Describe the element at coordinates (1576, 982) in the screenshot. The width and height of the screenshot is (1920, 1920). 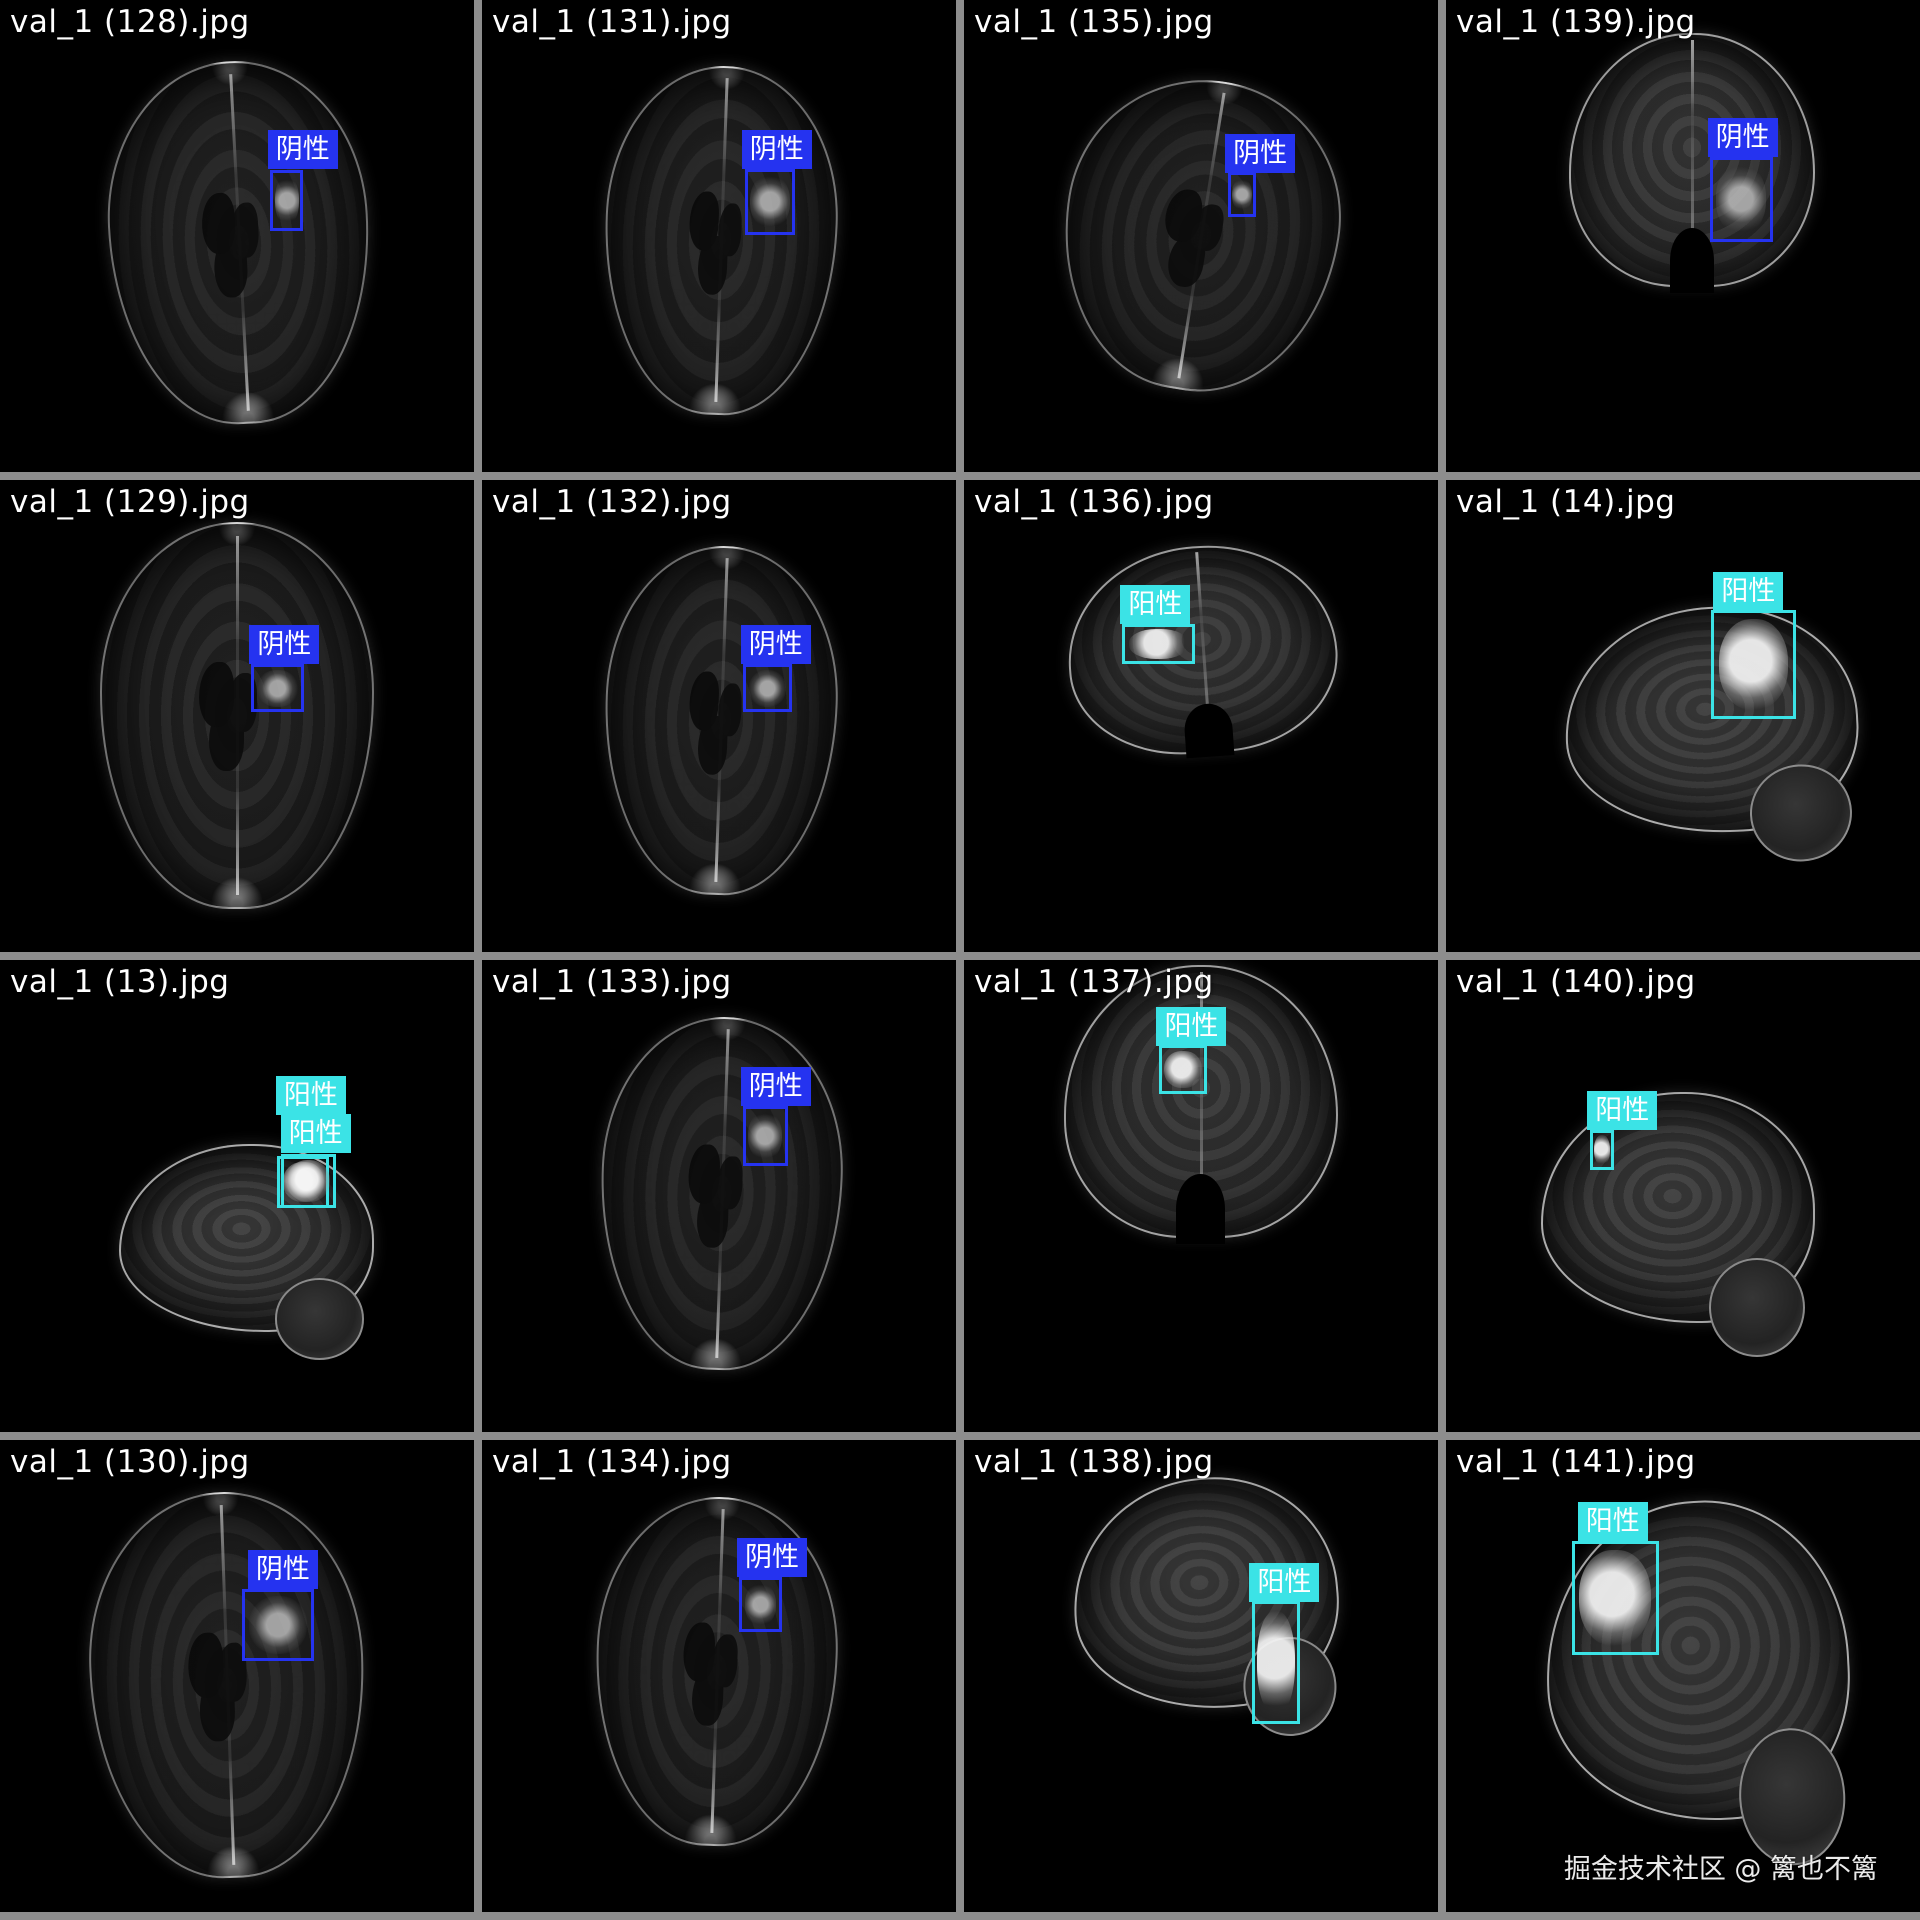
I see `filename-label: val_1 (140).jpg` at that location.